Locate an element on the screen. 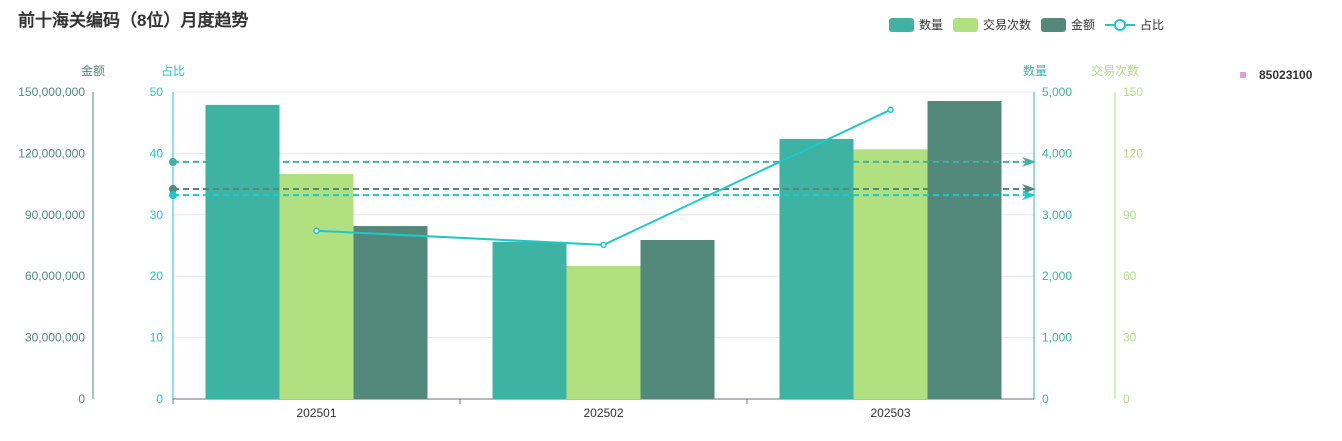  axis-name: 占比 is located at coordinates (173, 70).